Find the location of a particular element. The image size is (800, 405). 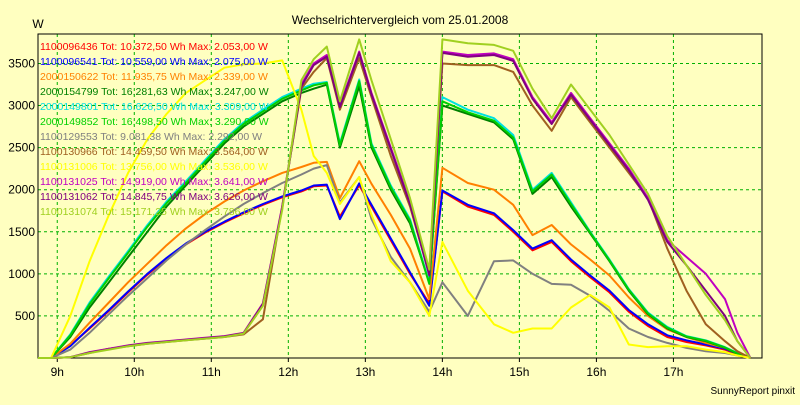

x-tick-label: 13h is located at coordinates (365, 372).